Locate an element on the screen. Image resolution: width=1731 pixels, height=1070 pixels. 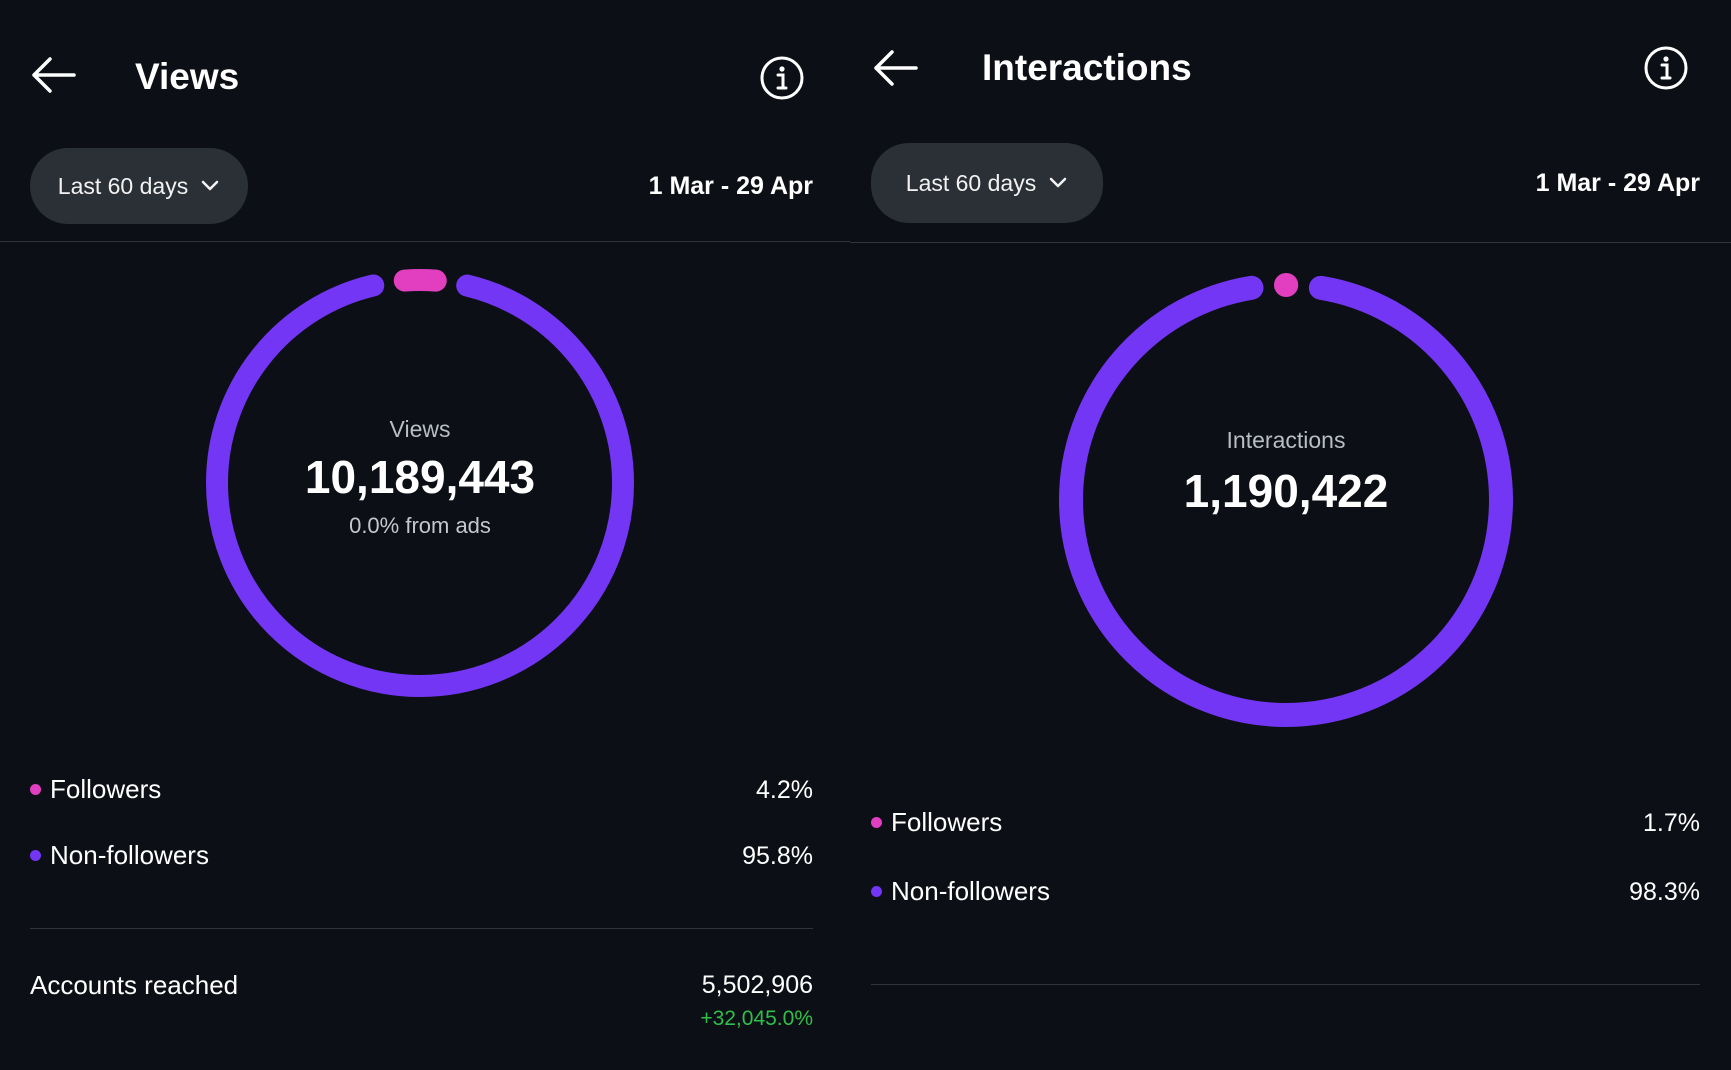
interactions-donut-chart: Interactions 1,190,422 is located at coordinates (1286, 500).